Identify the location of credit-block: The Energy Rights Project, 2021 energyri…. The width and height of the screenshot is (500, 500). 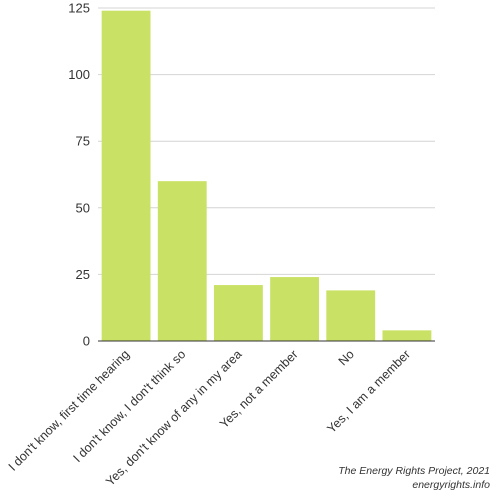
(414, 478).